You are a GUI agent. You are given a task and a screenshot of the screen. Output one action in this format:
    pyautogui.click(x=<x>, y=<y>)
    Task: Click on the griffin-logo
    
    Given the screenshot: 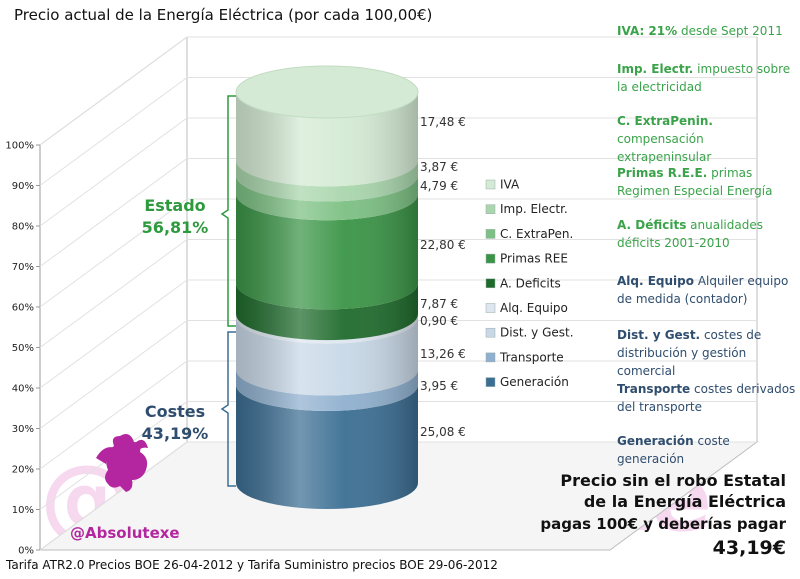 What is the action you would take?
    pyautogui.click(x=122, y=463)
    